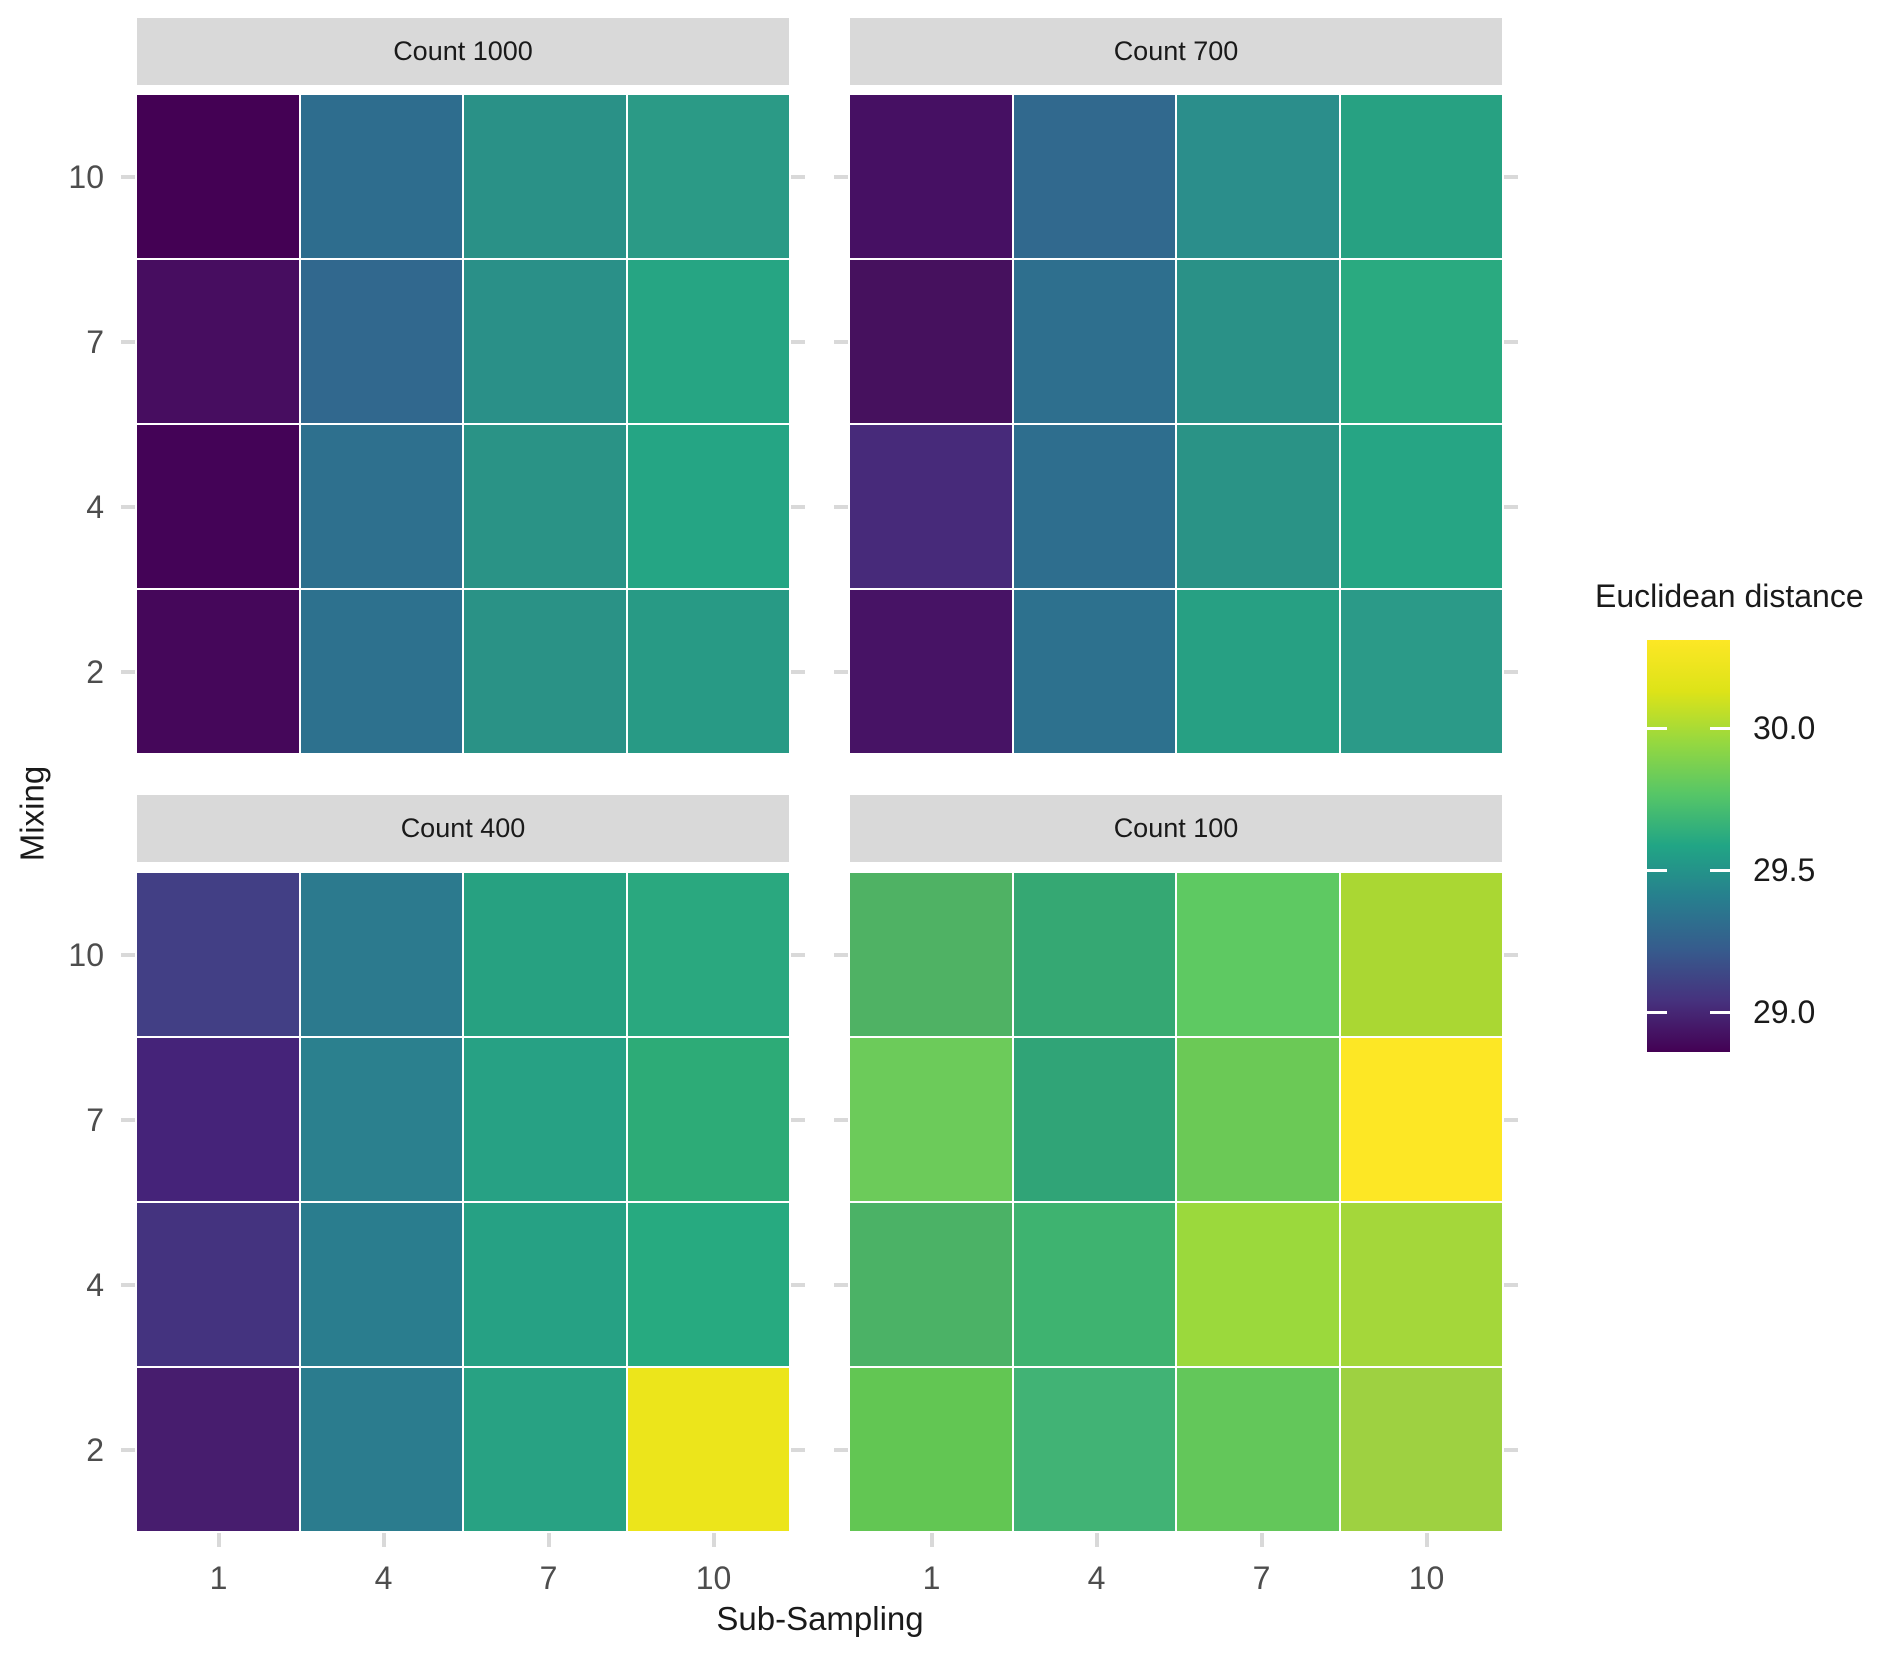  What do you see at coordinates (1729, 596) in the screenshot?
I see `legend-title: Euclidean distance` at bounding box center [1729, 596].